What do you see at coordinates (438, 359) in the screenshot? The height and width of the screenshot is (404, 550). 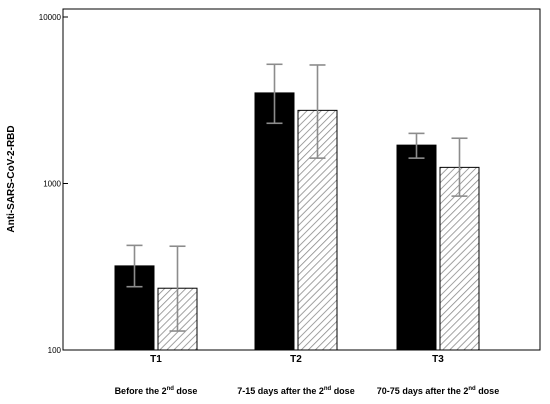 I see `x-category-label: T3` at bounding box center [438, 359].